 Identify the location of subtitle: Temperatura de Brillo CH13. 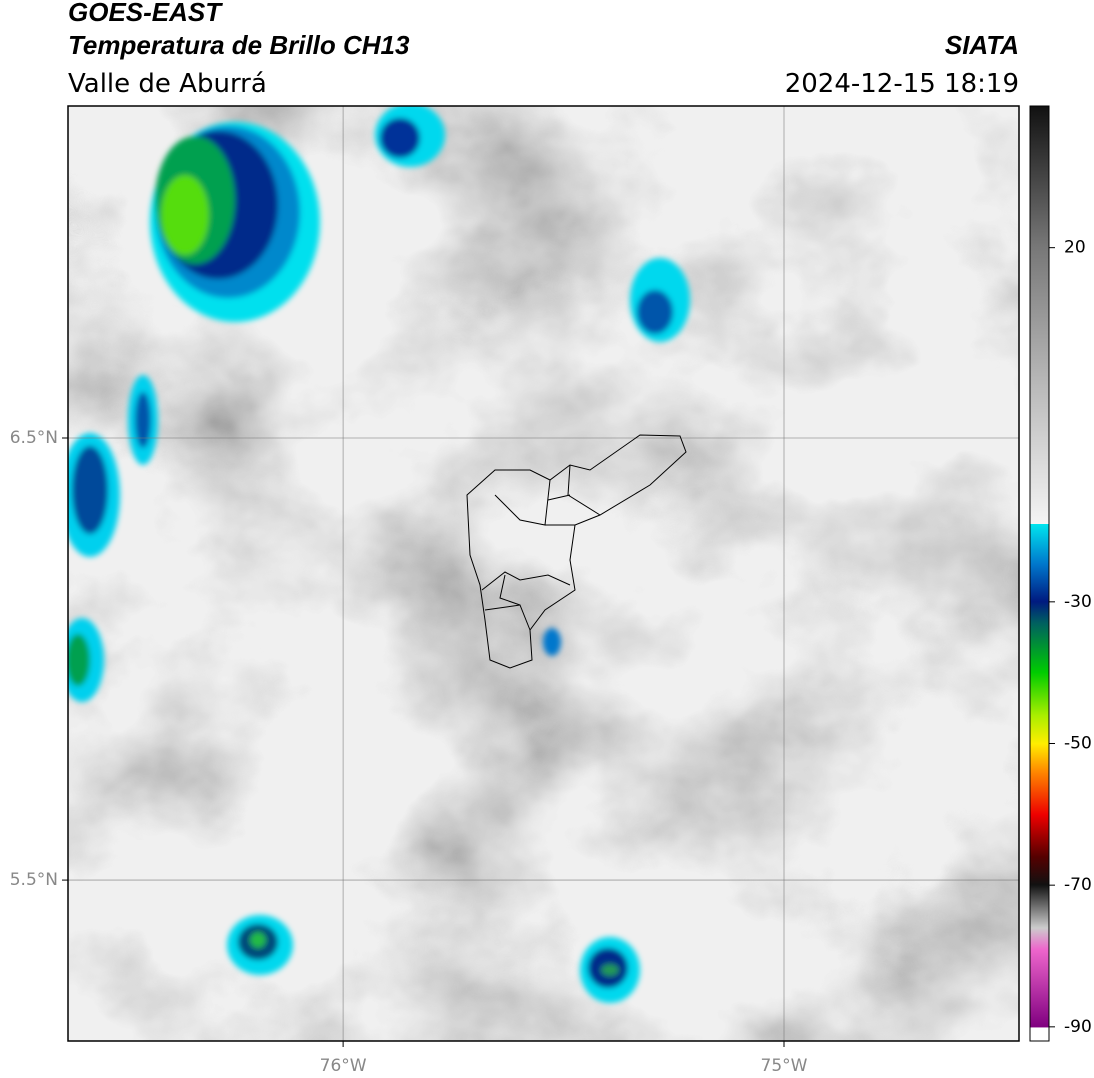
(239, 45).